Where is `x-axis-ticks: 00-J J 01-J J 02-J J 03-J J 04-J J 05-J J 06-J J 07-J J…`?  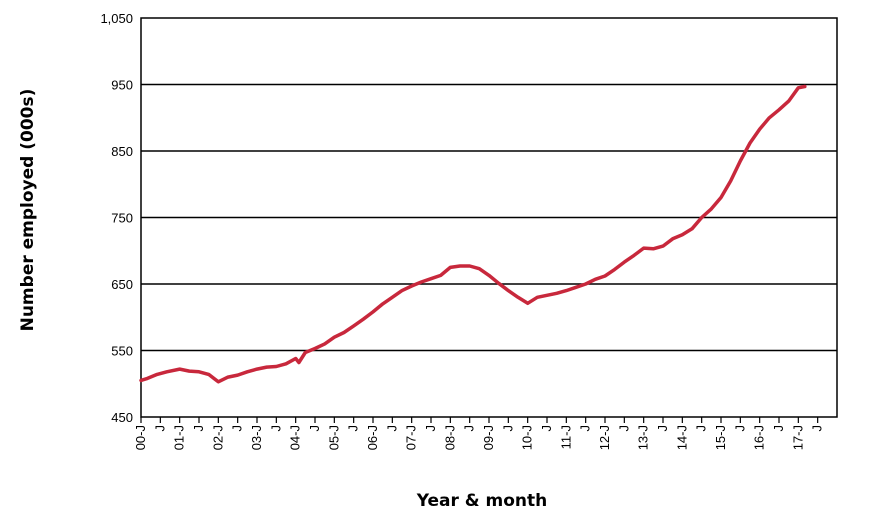
x-axis-ticks: 00-J J 01-J J 02-J J 03-J J 04-J J 05-J J 06-J J 07-J J… is located at coordinates (479, 433).